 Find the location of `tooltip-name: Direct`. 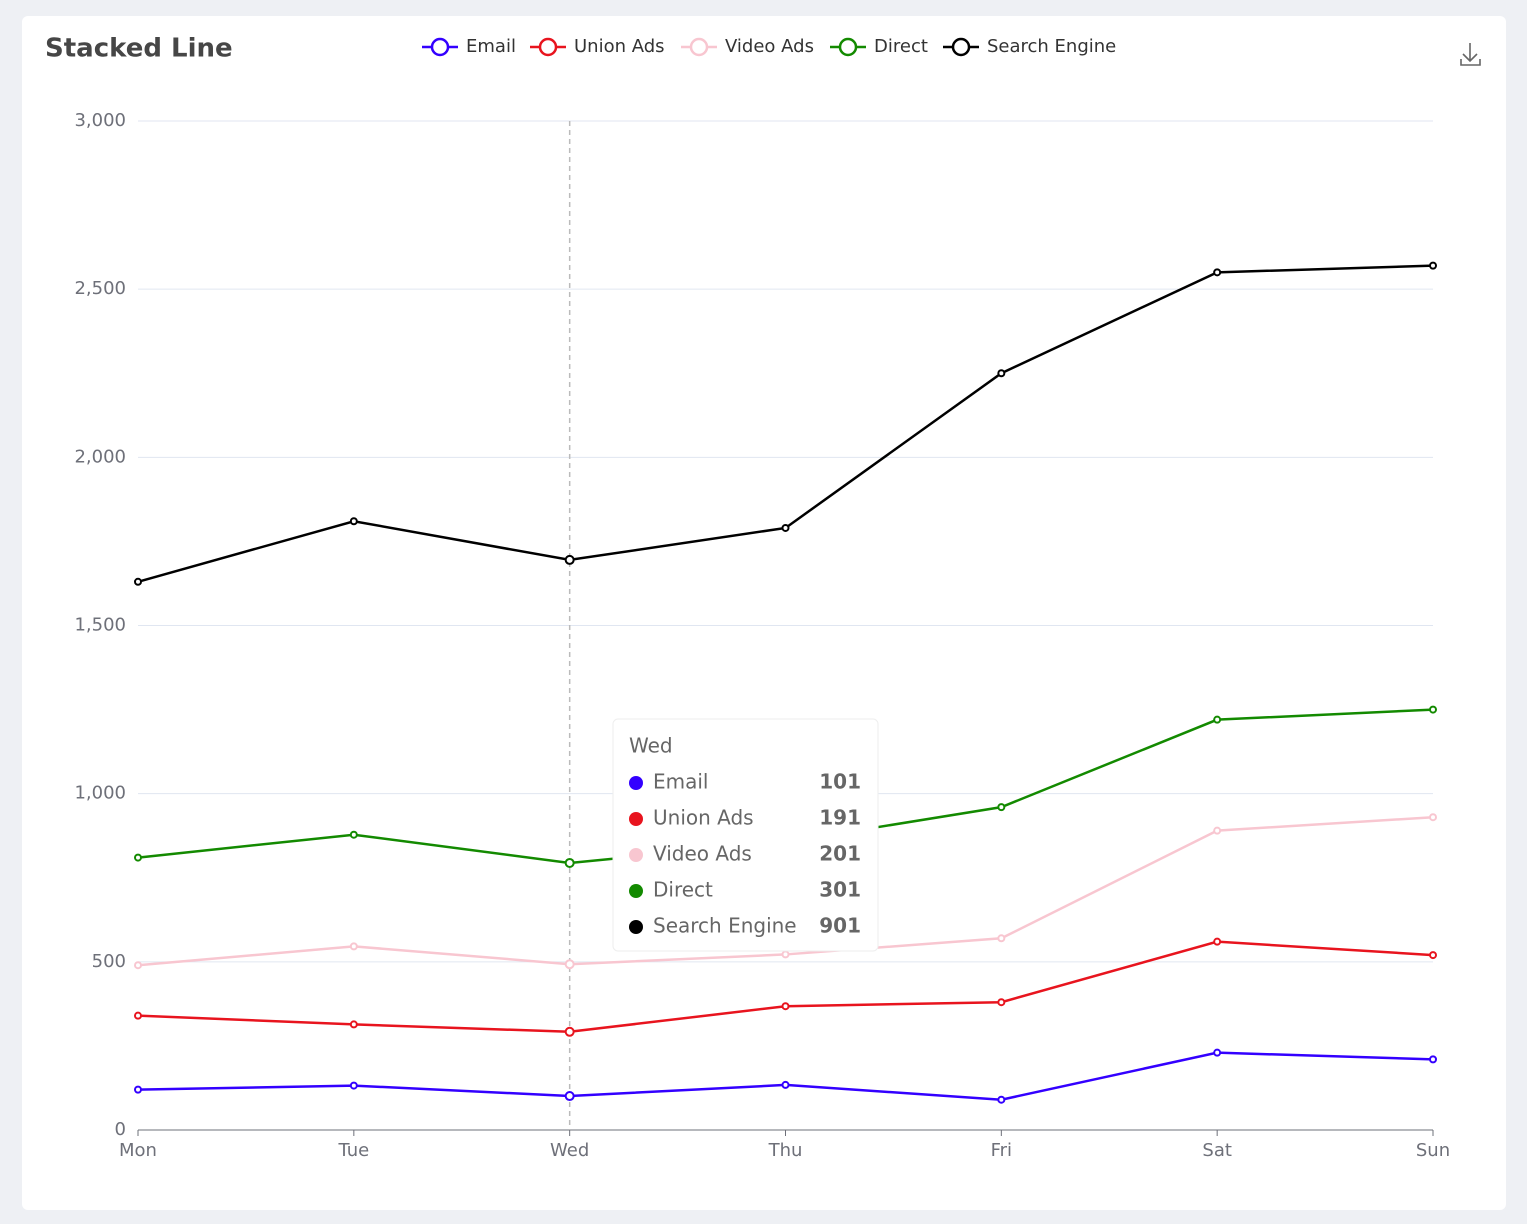

tooltip-name: Direct is located at coordinates (683, 890).